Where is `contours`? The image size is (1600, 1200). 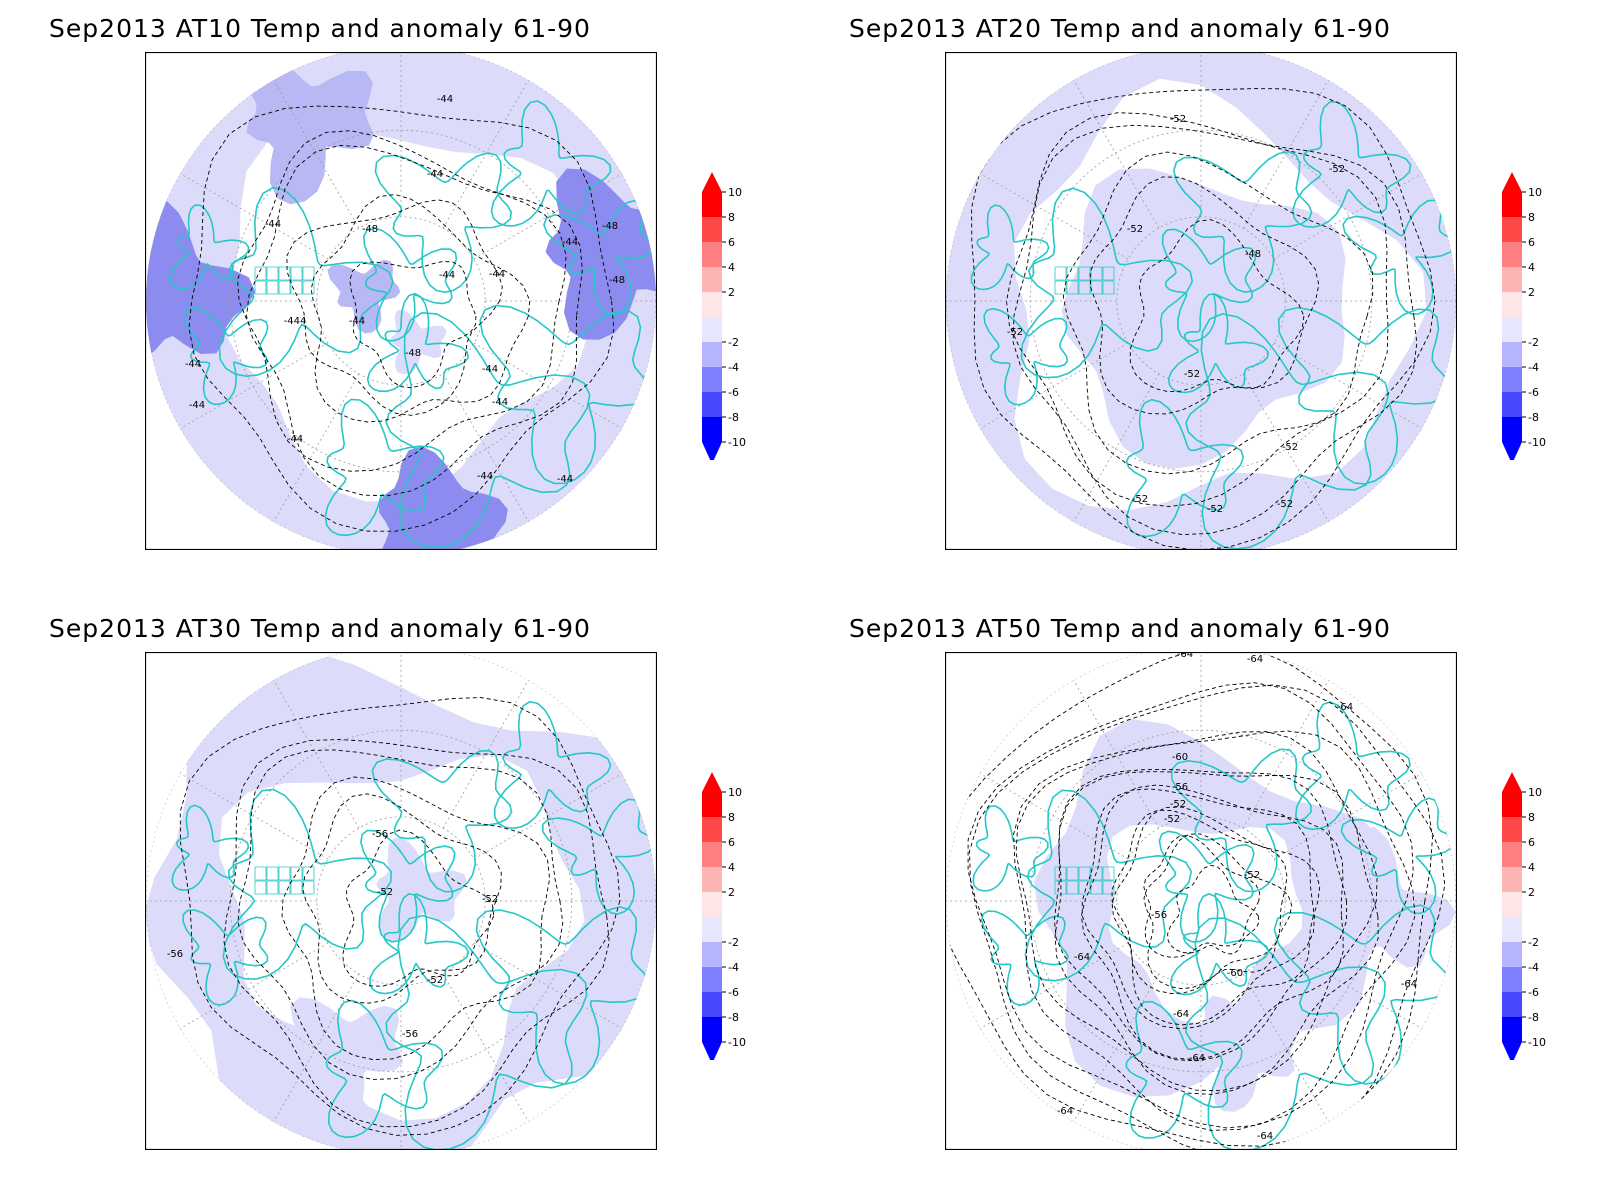
contours is located at coordinates (1196, 901).